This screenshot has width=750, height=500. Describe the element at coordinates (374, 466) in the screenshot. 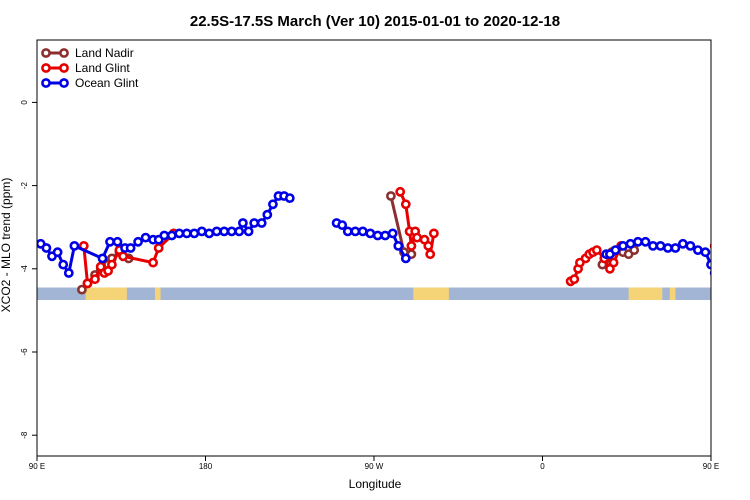

I see `x-tick-label: 90 W` at that location.